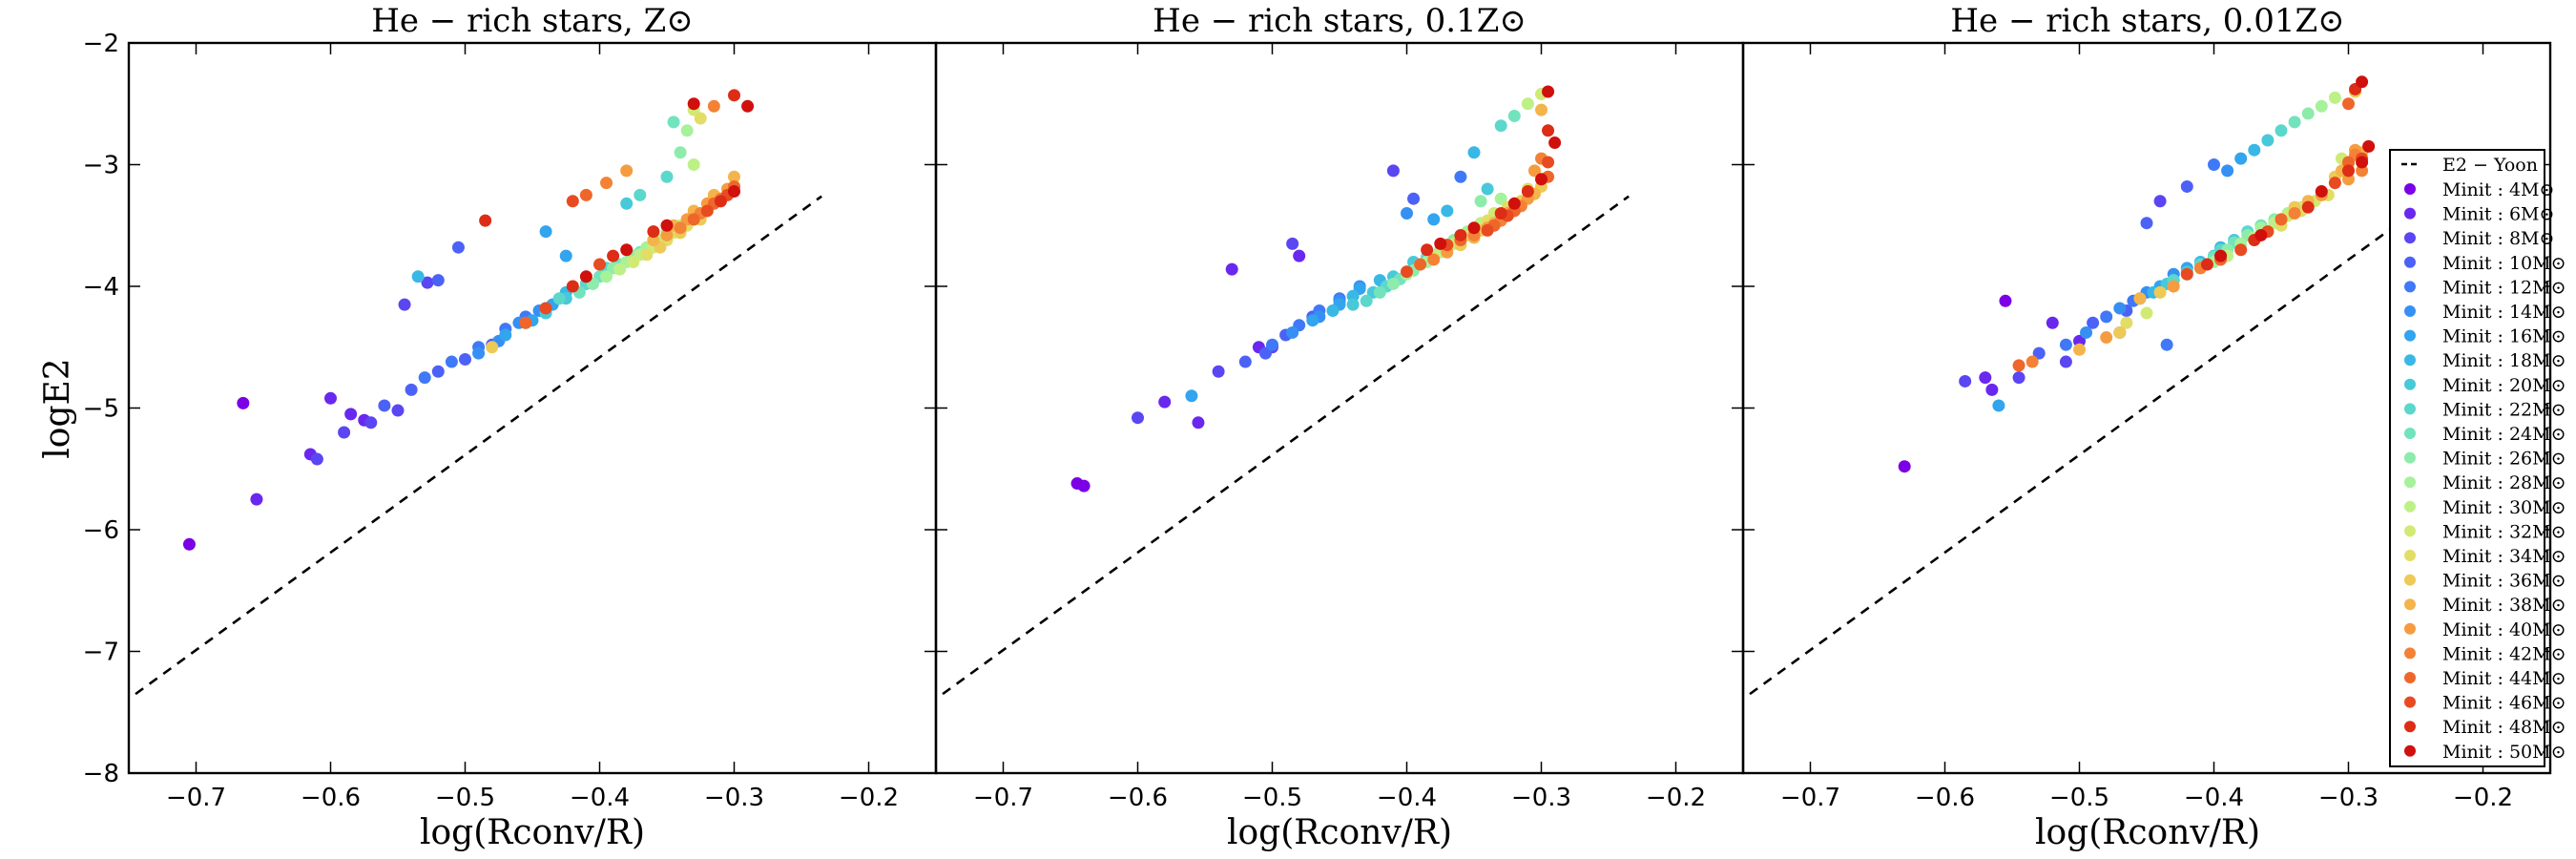 The image size is (2576, 859). I want to click on legend-marker-m12, so click(2410, 287).